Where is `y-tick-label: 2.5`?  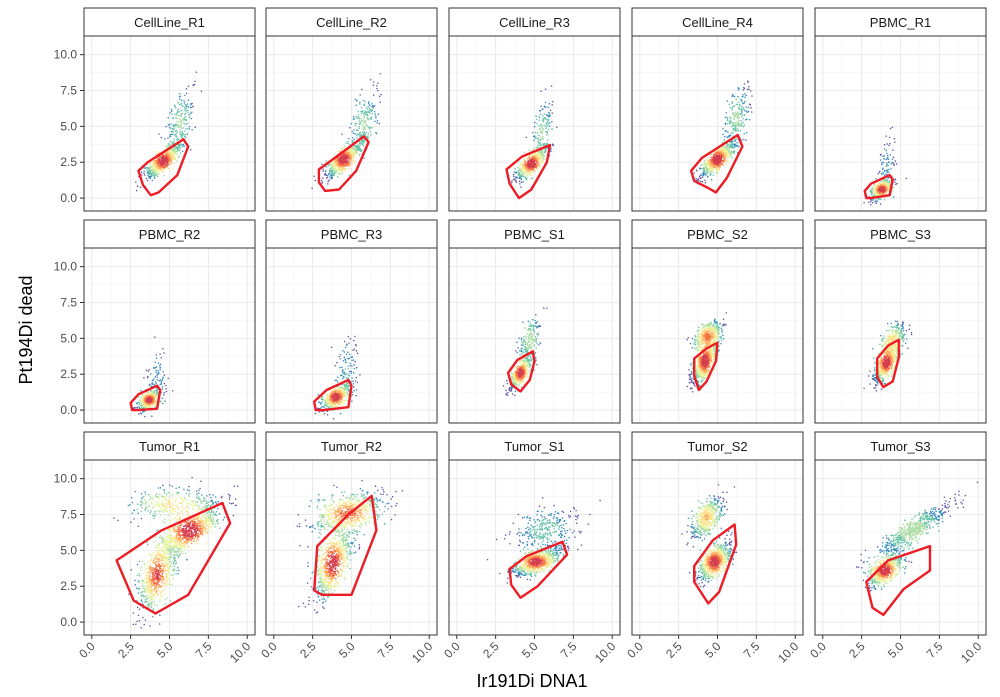 y-tick-label: 2.5 is located at coordinates (68, 374).